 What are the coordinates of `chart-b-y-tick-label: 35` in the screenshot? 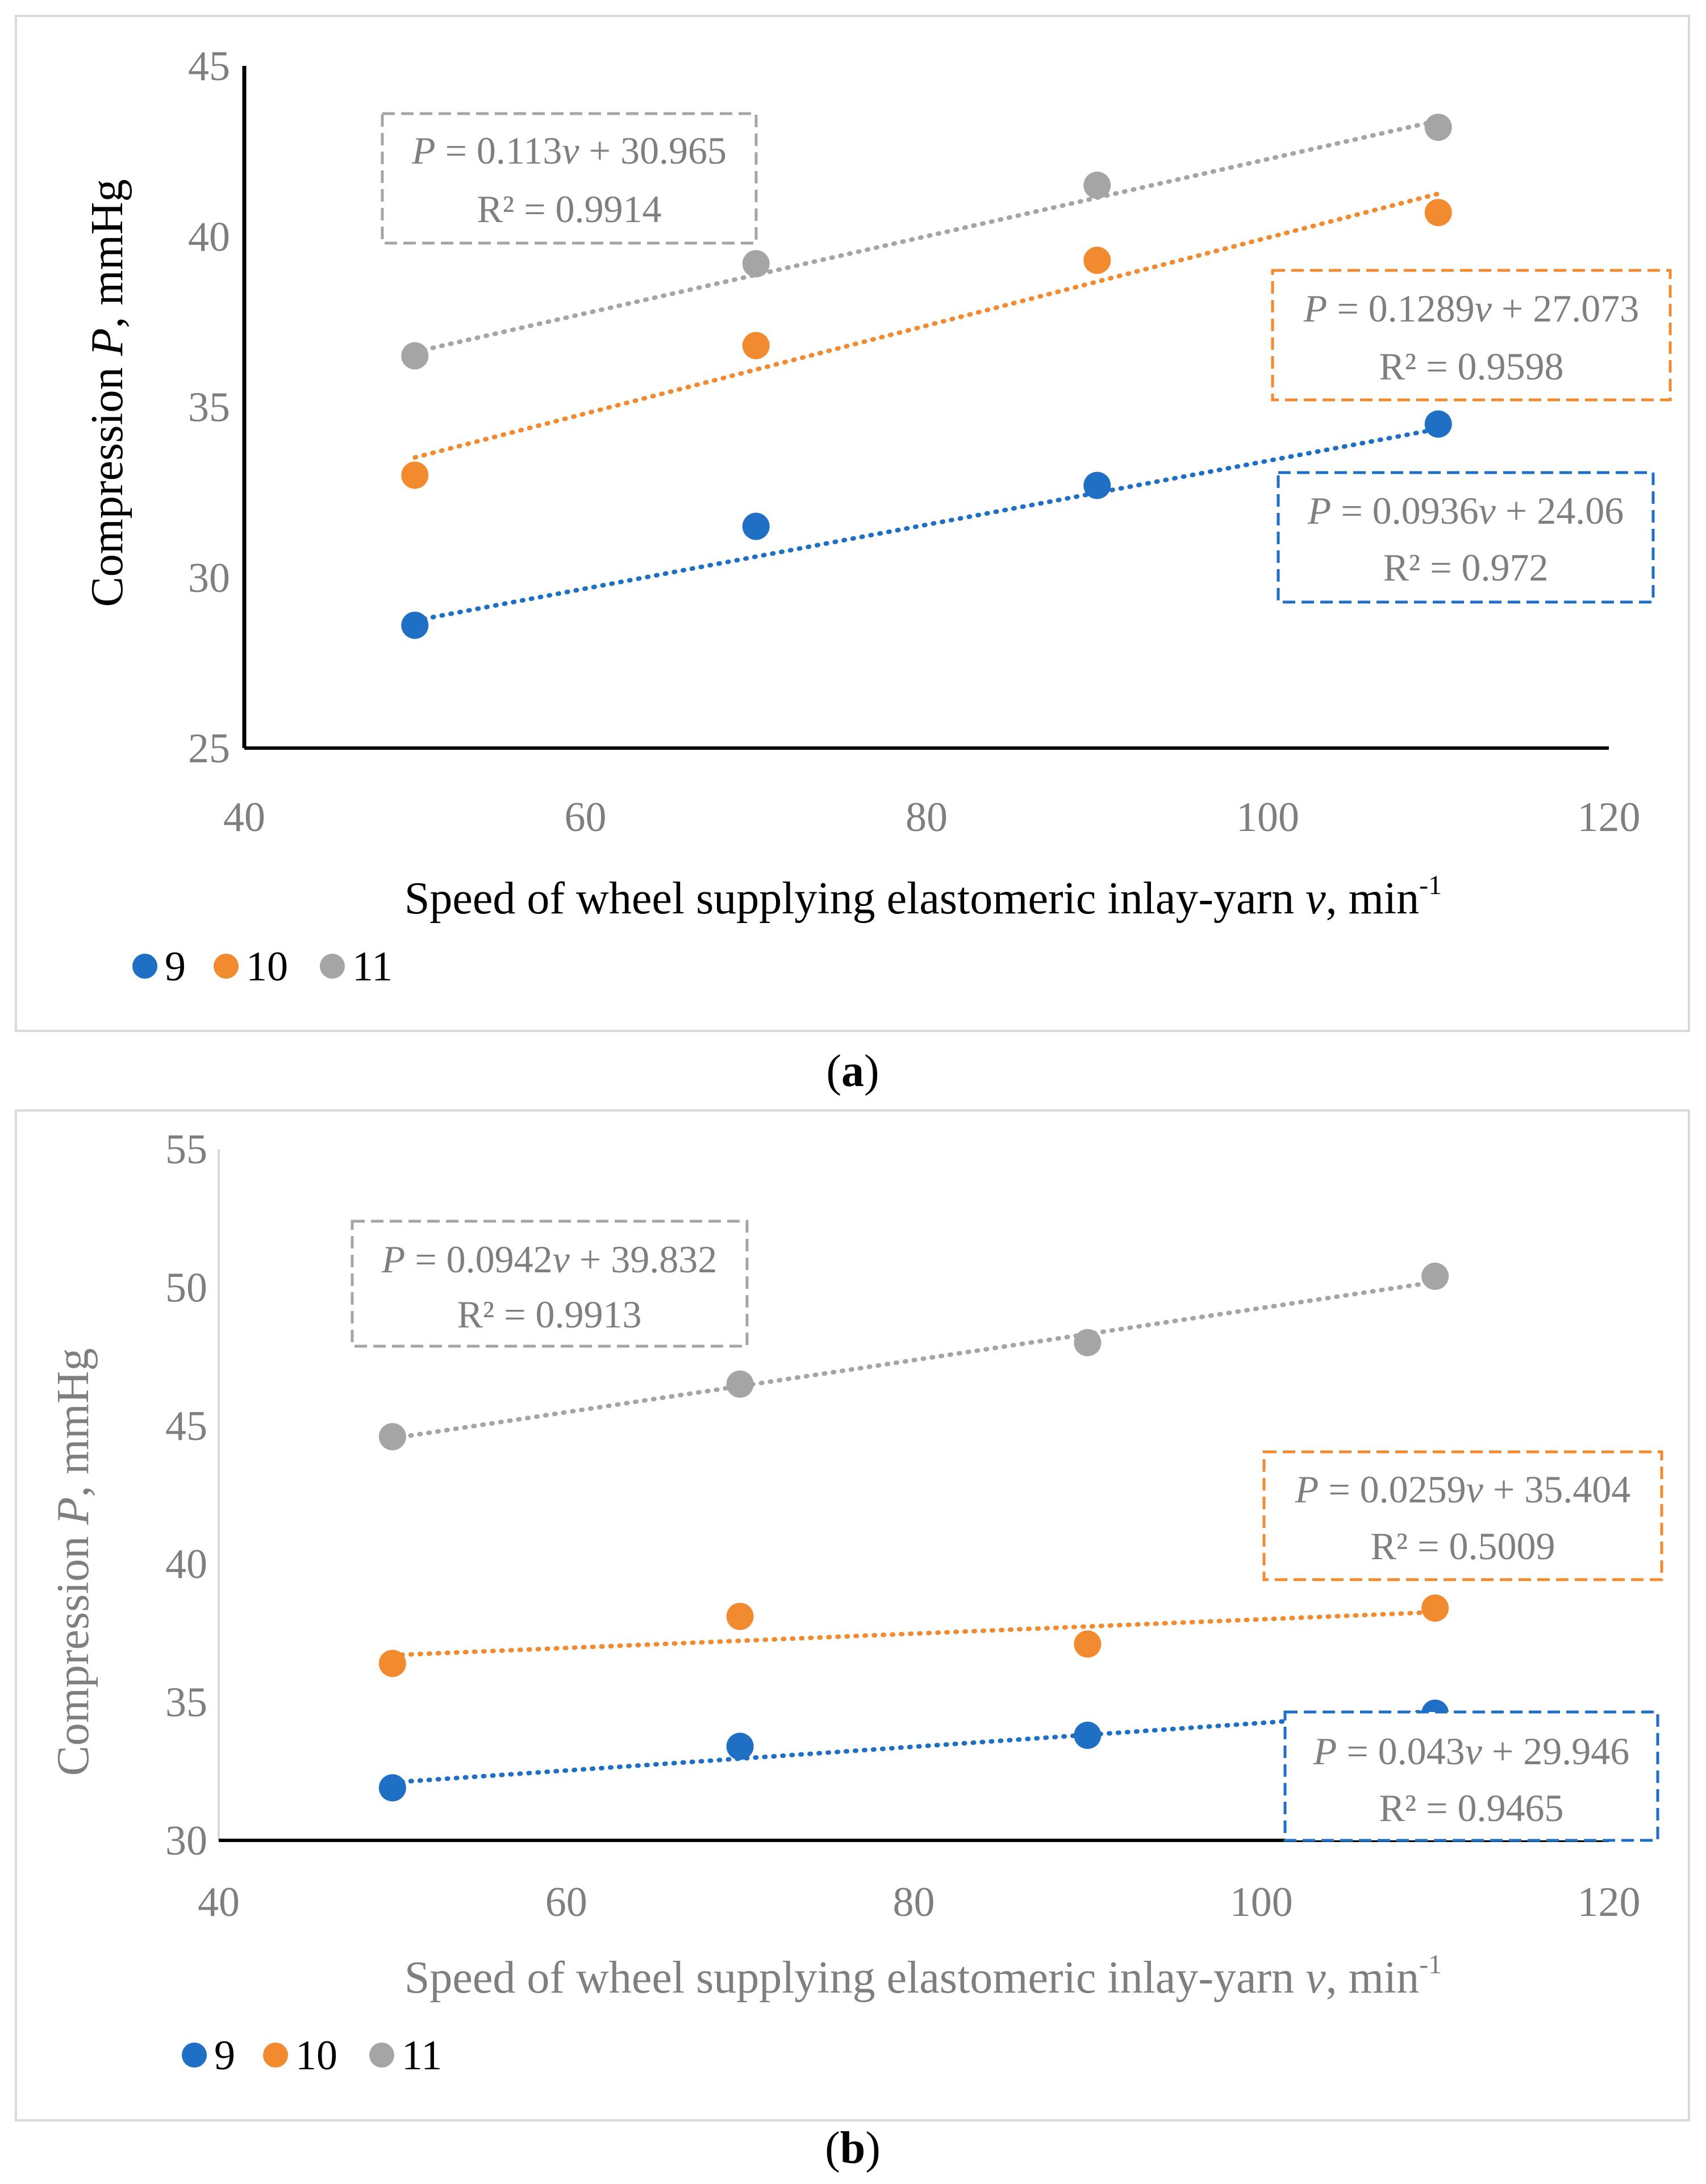 It's located at (186, 1703).